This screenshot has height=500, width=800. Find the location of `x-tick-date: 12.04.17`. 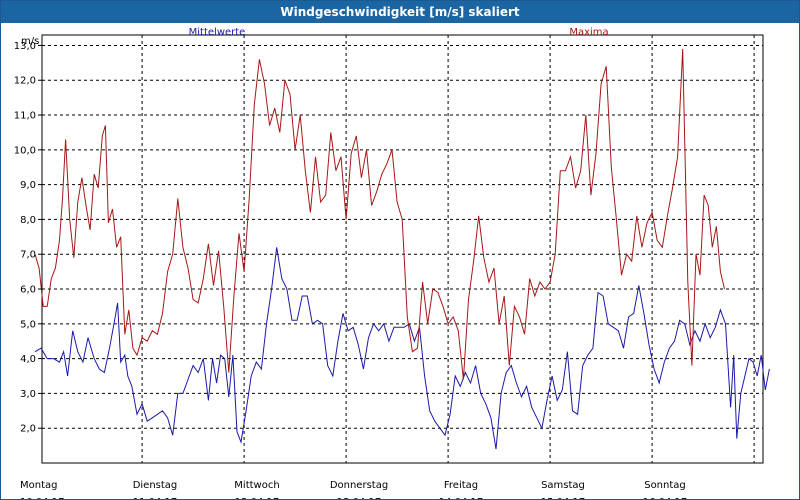

x-tick-date: 12.04.17 is located at coordinates (257, 498).